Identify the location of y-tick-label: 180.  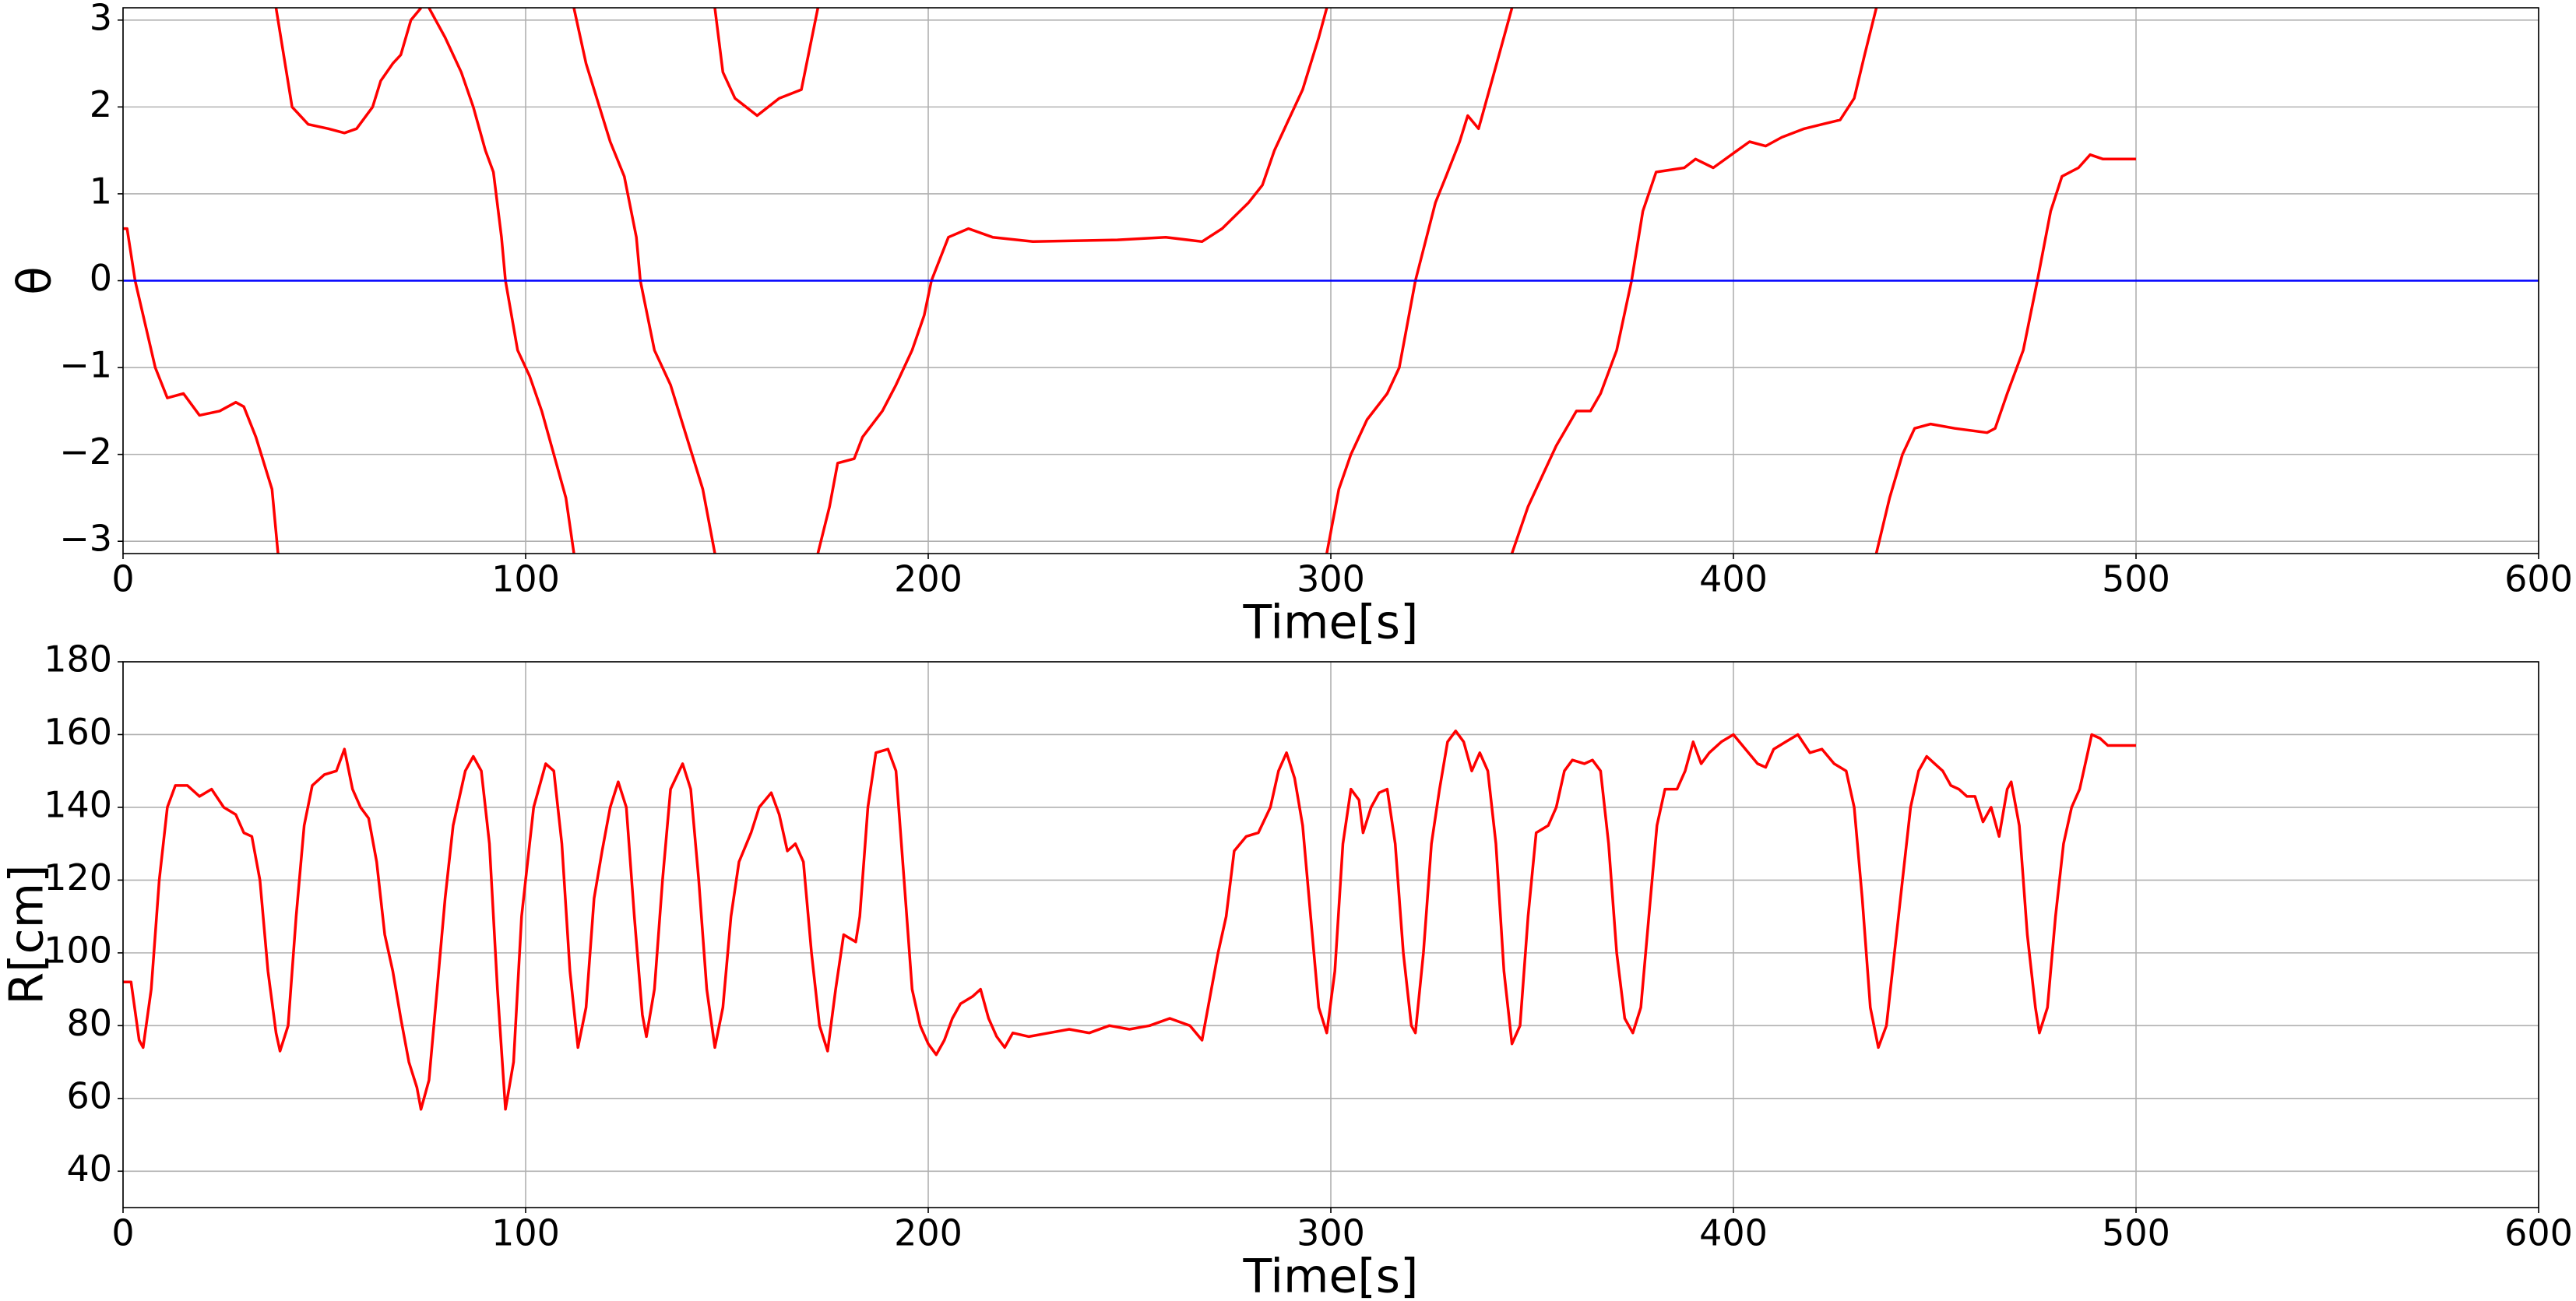
(78, 659).